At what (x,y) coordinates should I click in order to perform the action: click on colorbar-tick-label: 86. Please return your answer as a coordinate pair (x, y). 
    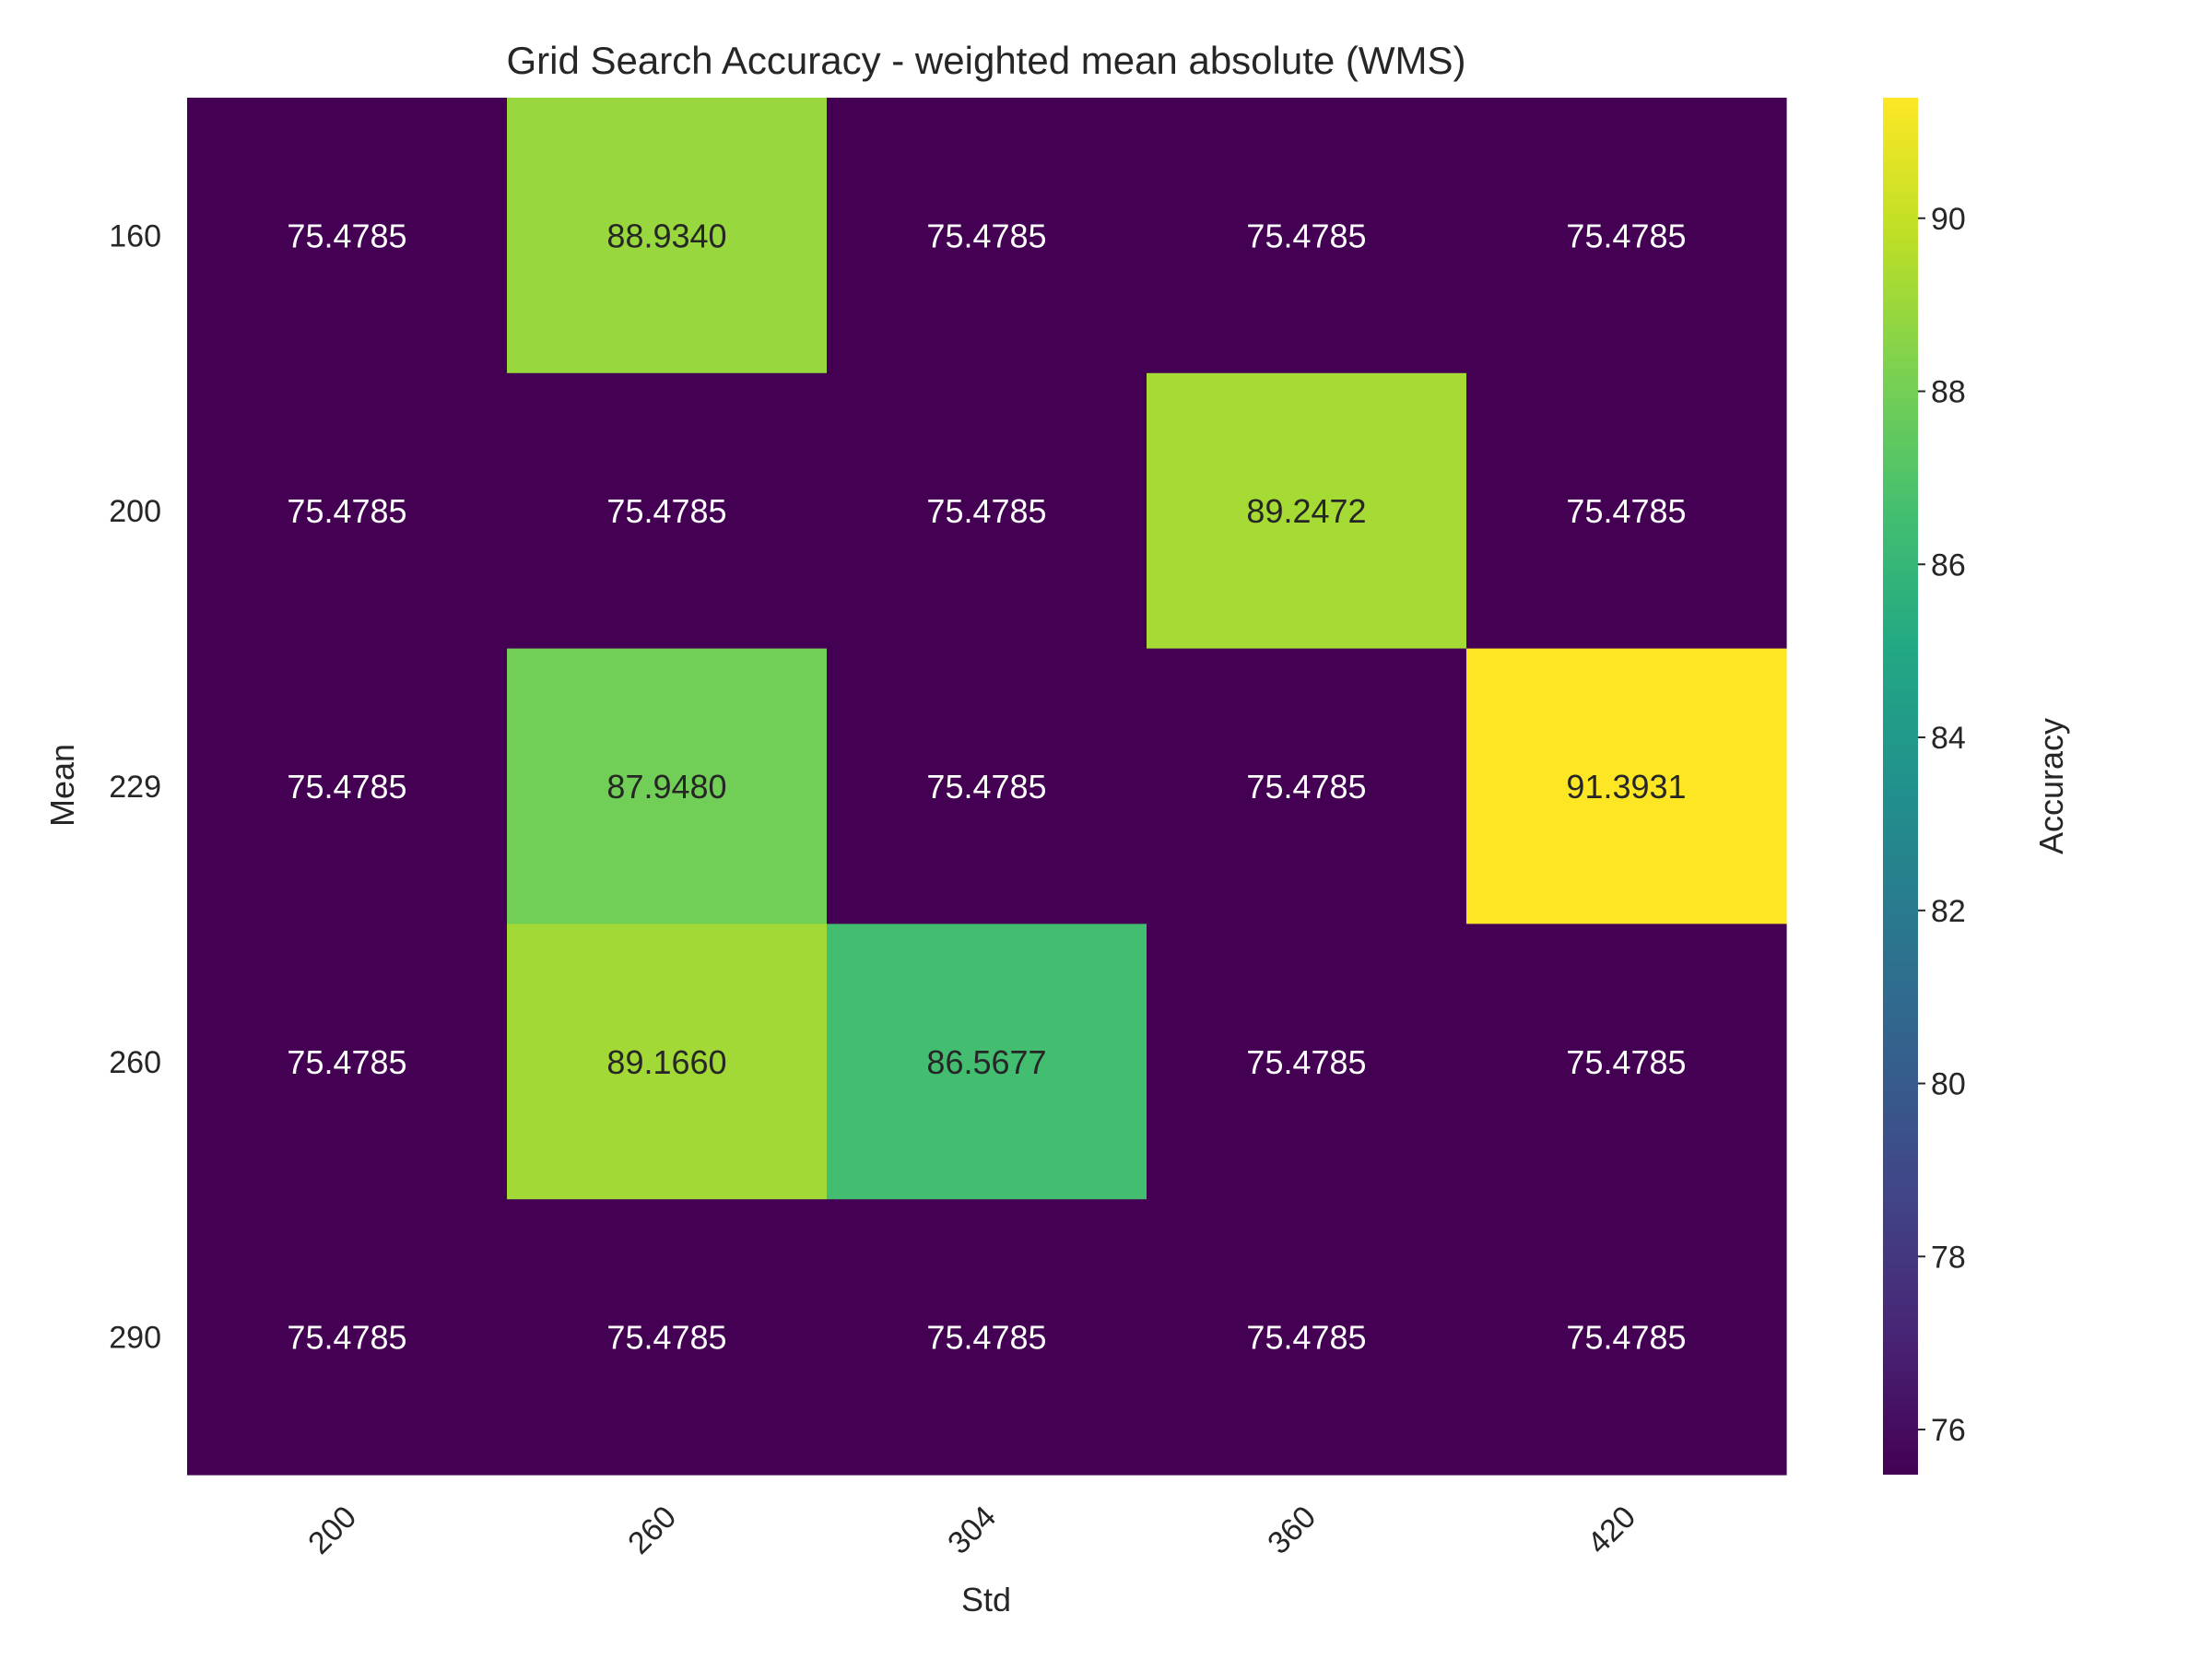
    Looking at the image, I should click on (1948, 564).